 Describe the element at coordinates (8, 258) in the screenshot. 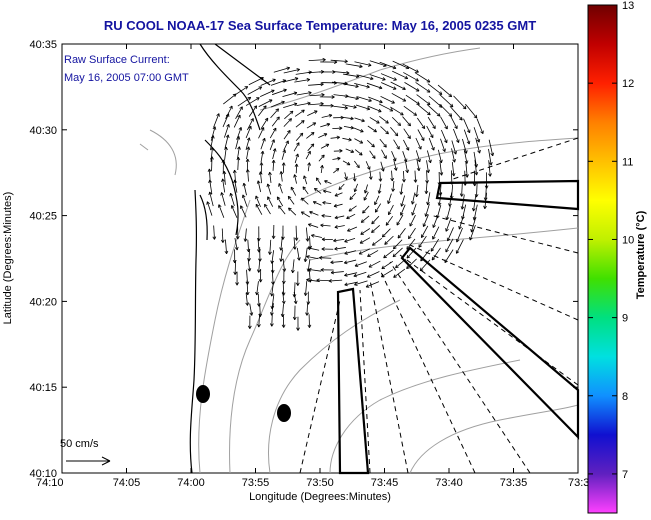

I see `y-axis-label: Latitude (Degrees:Minutes)` at that location.